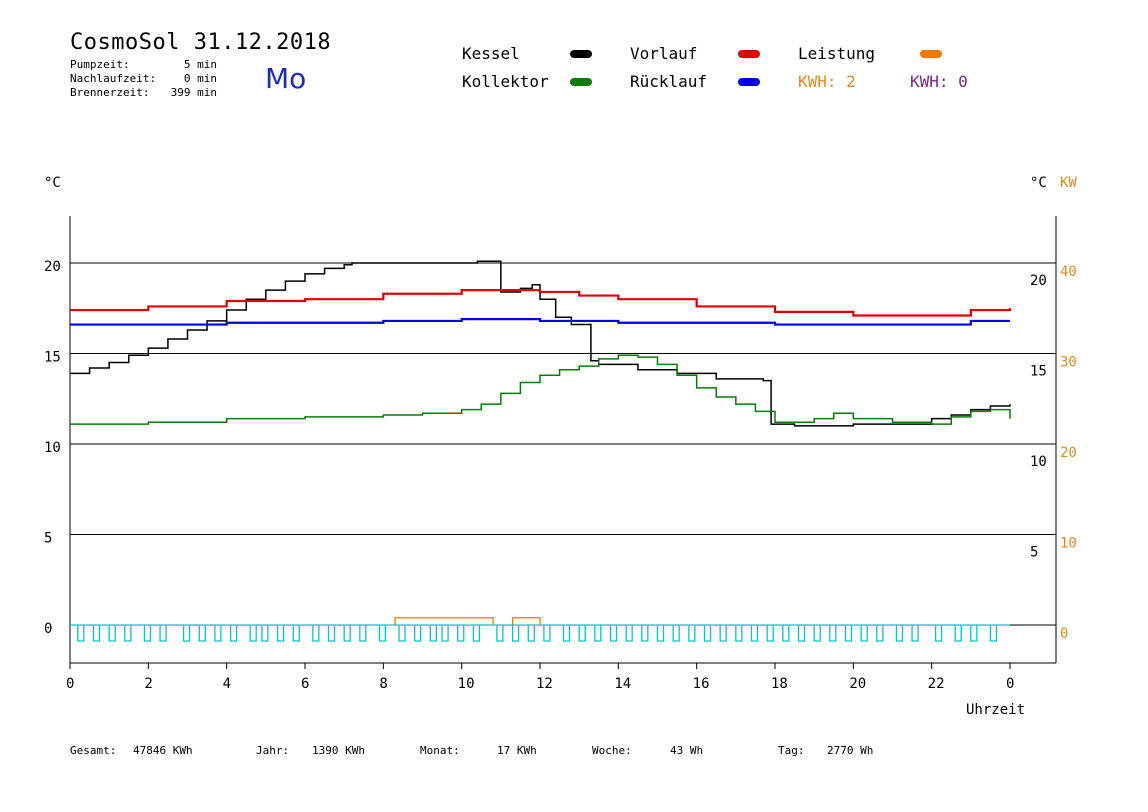 This screenshot has height=812, width=1148. Describe the element at coordinates (931, 54) in the screenshot. I see `legend-leistung-swatch` at that location.